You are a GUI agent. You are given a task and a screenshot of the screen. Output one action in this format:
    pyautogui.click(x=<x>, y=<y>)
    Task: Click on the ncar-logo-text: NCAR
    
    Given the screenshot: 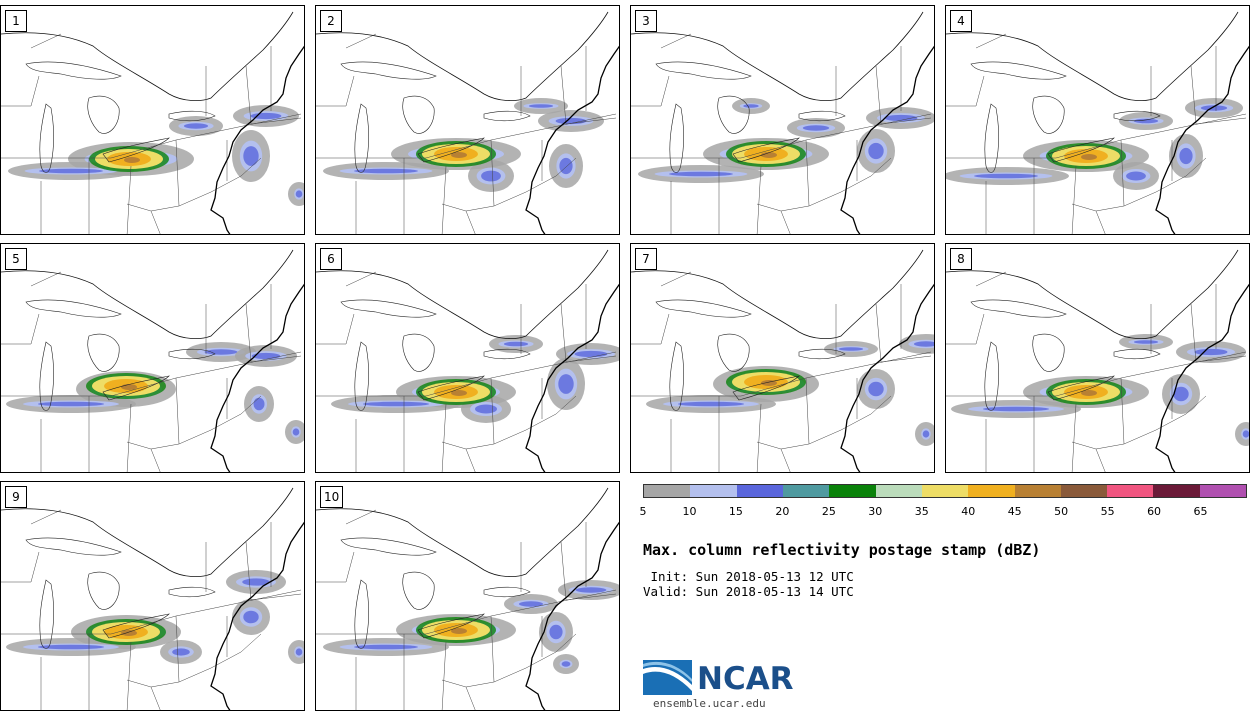 What is the action you would take?
    pyautogui.click(x=745, y=679)
    